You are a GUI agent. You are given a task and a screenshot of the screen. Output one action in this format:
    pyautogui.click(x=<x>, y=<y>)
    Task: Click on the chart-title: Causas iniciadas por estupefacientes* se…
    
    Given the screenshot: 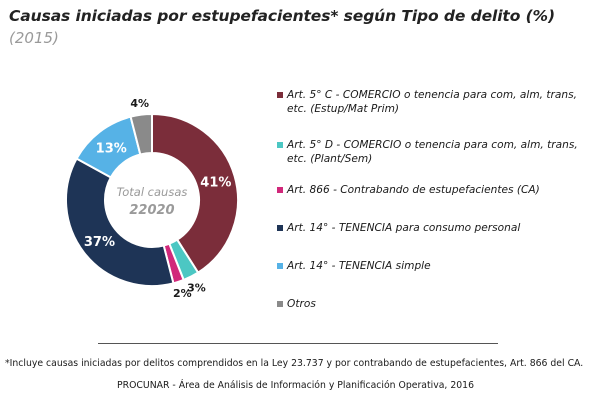 What is the action you would take?
    pyautogui.click(x=282, y=16)
    